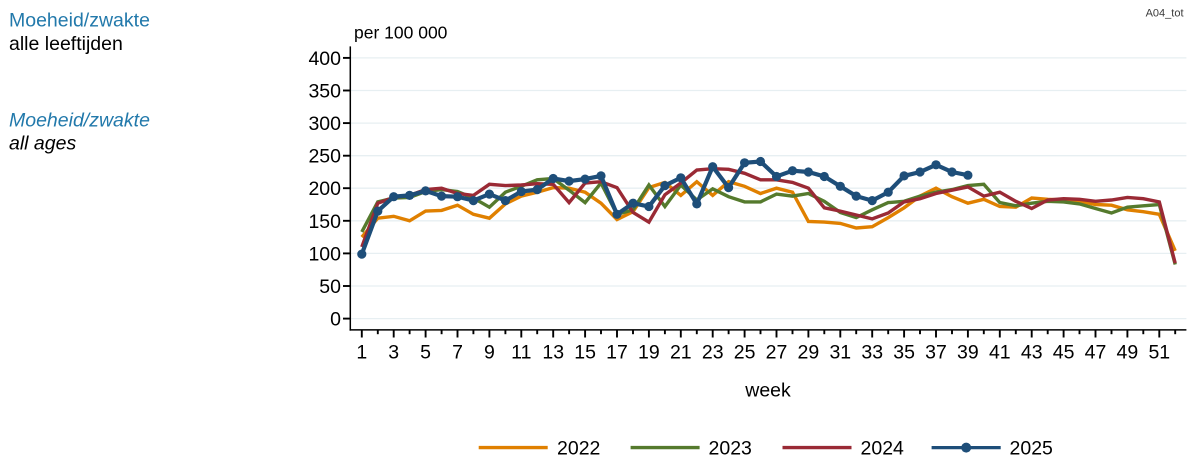  I want to click on svg-text: A04_tot, so click(1165, 13).